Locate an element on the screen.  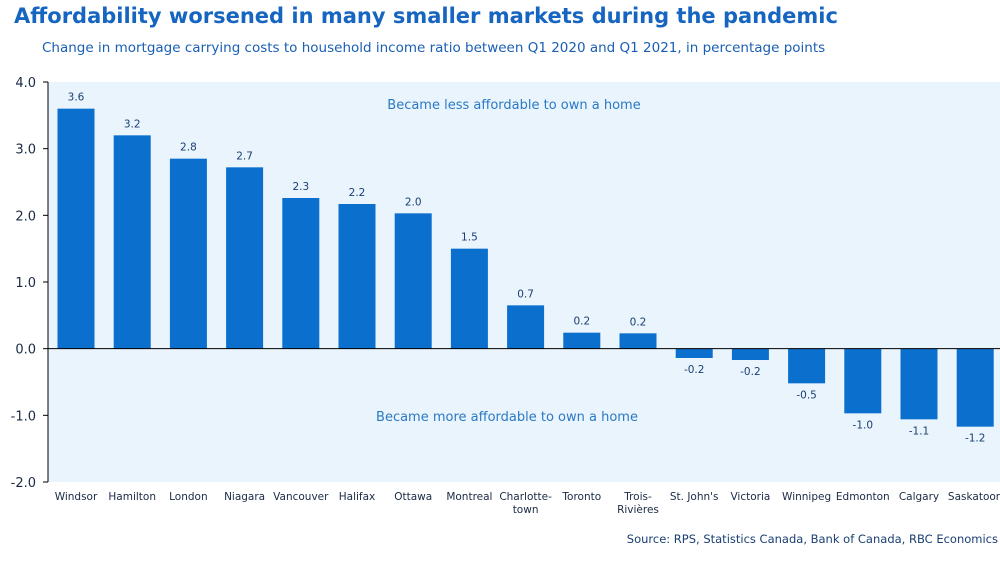
x-tick-label: Windsor is located at coordinates (76, 497).